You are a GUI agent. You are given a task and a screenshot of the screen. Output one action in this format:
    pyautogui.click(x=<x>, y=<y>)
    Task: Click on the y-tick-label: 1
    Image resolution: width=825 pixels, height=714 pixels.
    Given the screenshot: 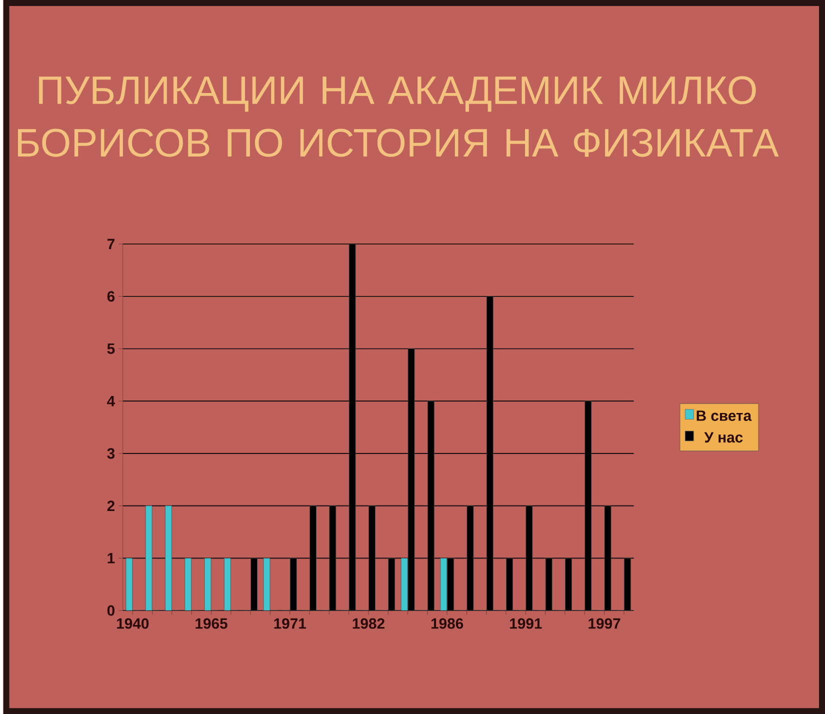 What is the action you would take?
    pyautogui.click(x=111, y=558)
    